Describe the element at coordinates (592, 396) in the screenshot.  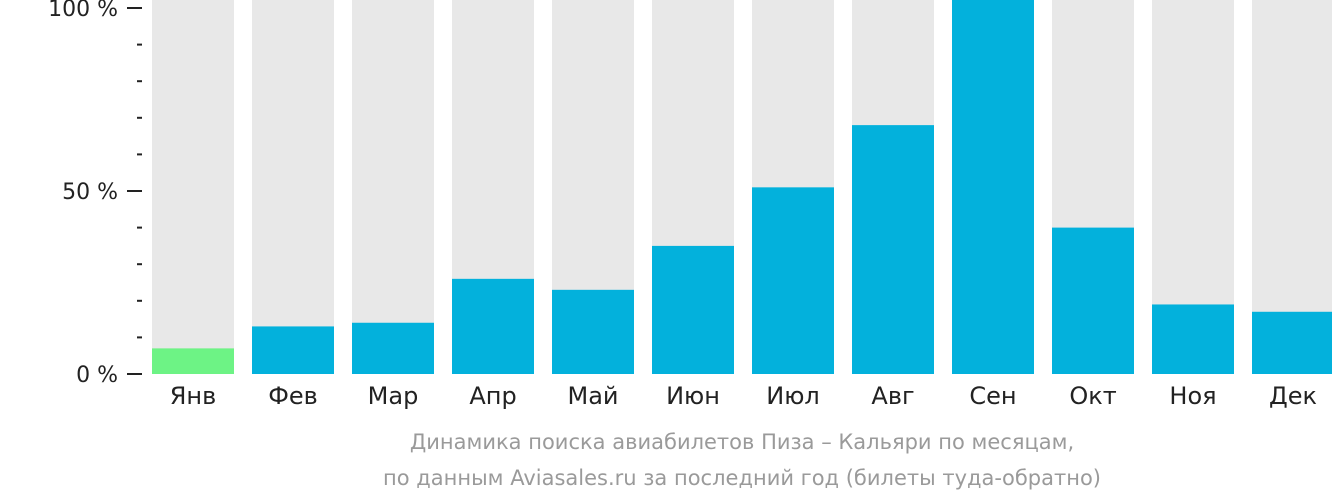
I see `x-tick-label: Май` at that location.